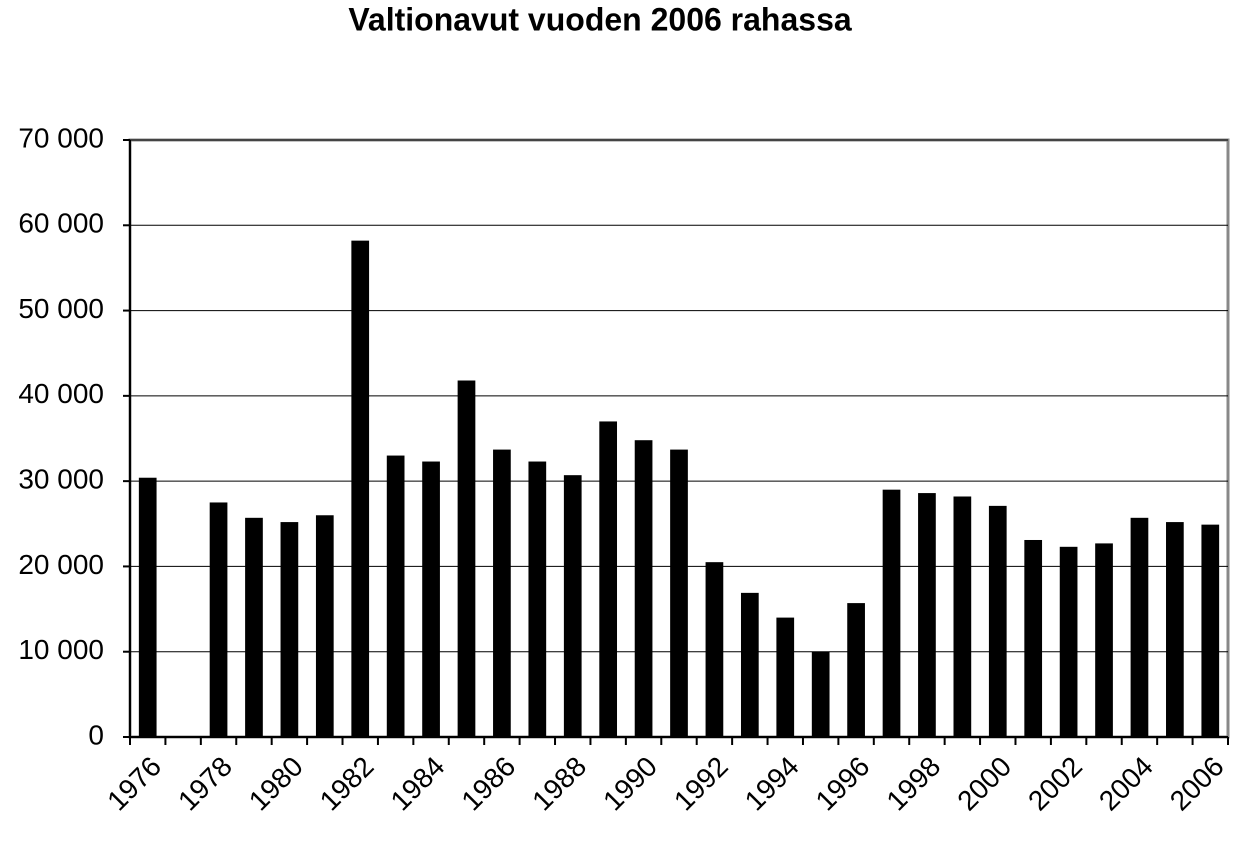  I want to click on y-tick-label: 40 000, so click(61, 393).